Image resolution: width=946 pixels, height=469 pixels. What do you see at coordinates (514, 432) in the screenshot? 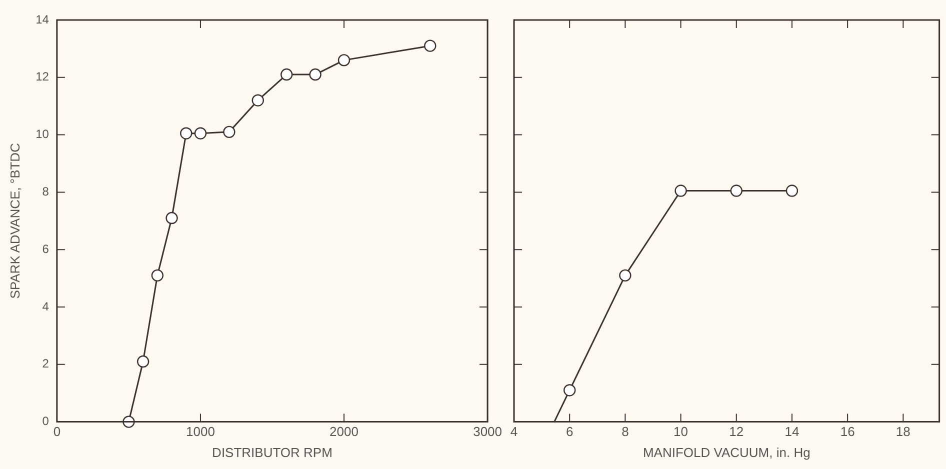
I see `x-tick-label: 4` at bounding box center [514, 432].